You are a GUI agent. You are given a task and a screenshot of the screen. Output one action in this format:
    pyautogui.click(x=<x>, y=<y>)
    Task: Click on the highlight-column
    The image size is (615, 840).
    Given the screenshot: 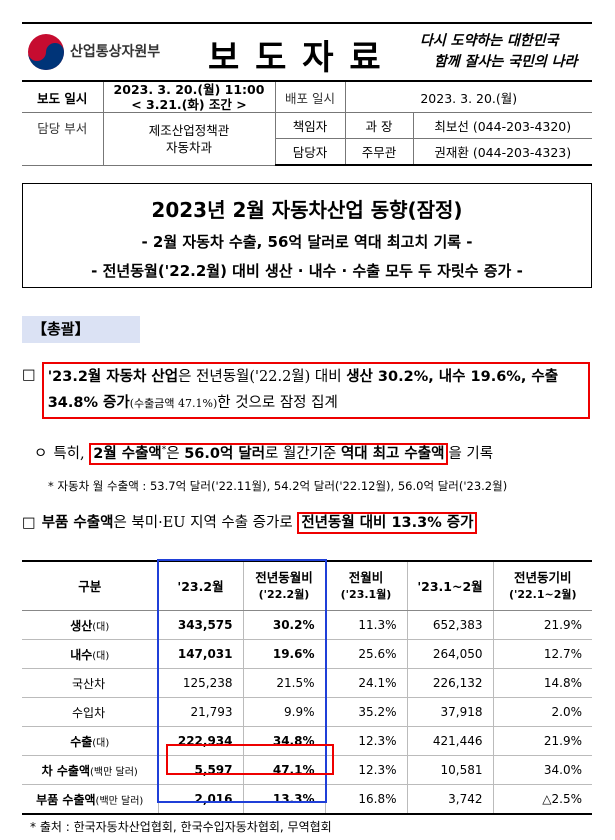 What is the action you would take?
    pyautogui.click(x=242, y=681)
    